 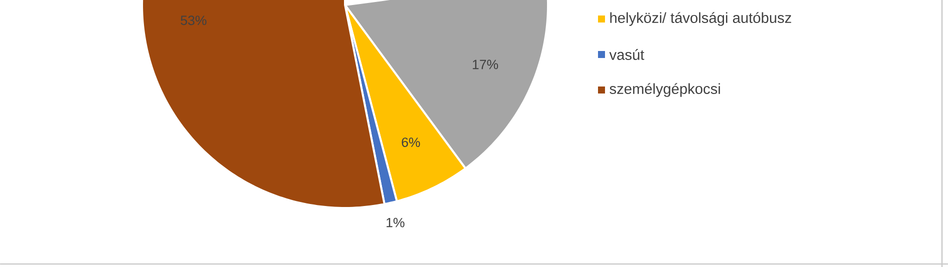 What do you see at coordinates (665, 90) in the screenshot?
I see `legend-label: személygépkocsi` at bounding box center [665, 90].